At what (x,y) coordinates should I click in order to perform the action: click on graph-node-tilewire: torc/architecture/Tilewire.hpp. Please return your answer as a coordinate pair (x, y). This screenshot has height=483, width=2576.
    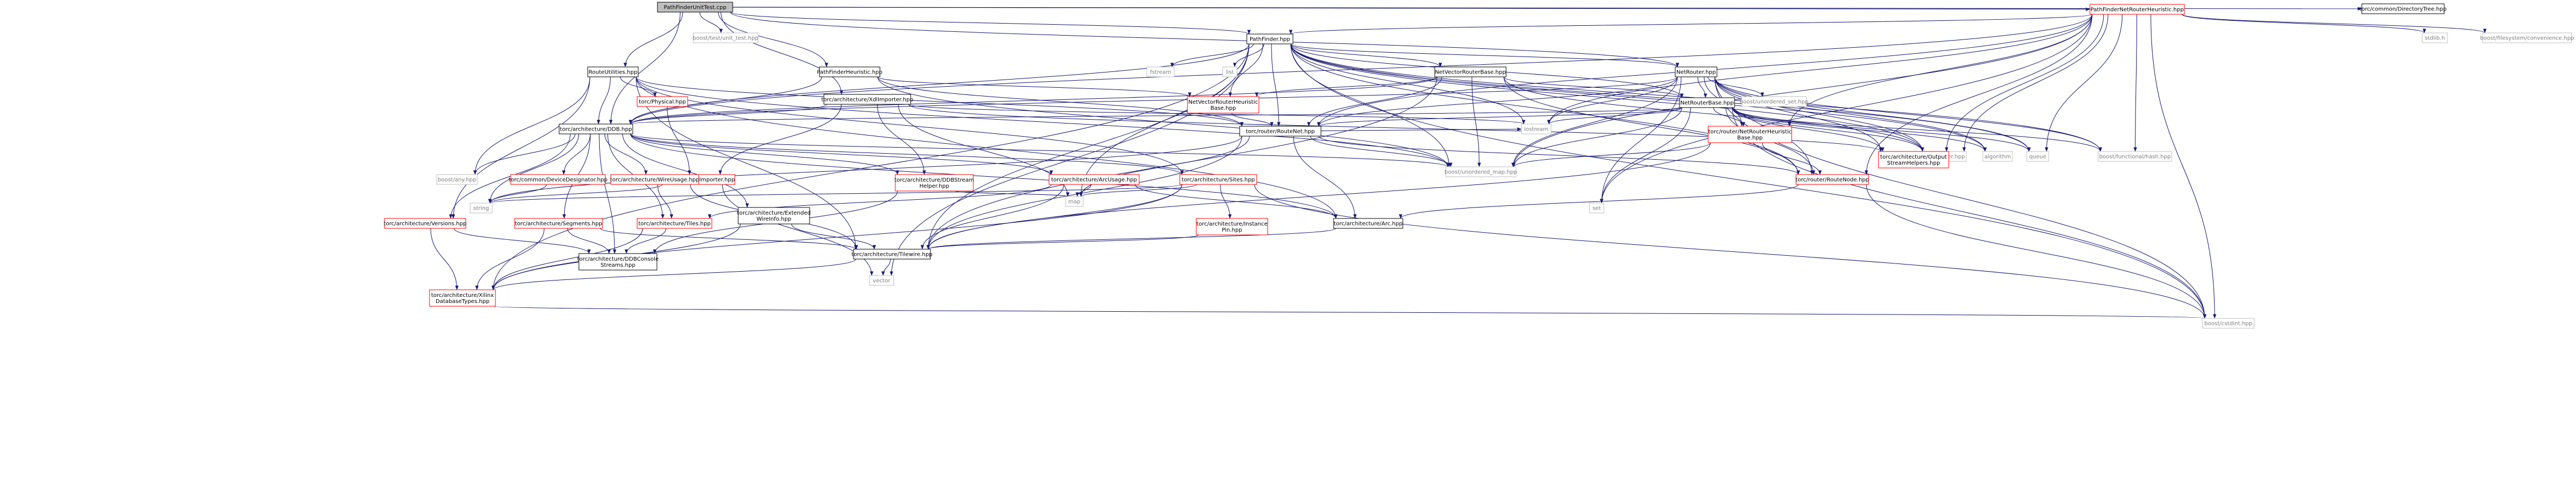
    Looking at the image, I should click on (892, 254).